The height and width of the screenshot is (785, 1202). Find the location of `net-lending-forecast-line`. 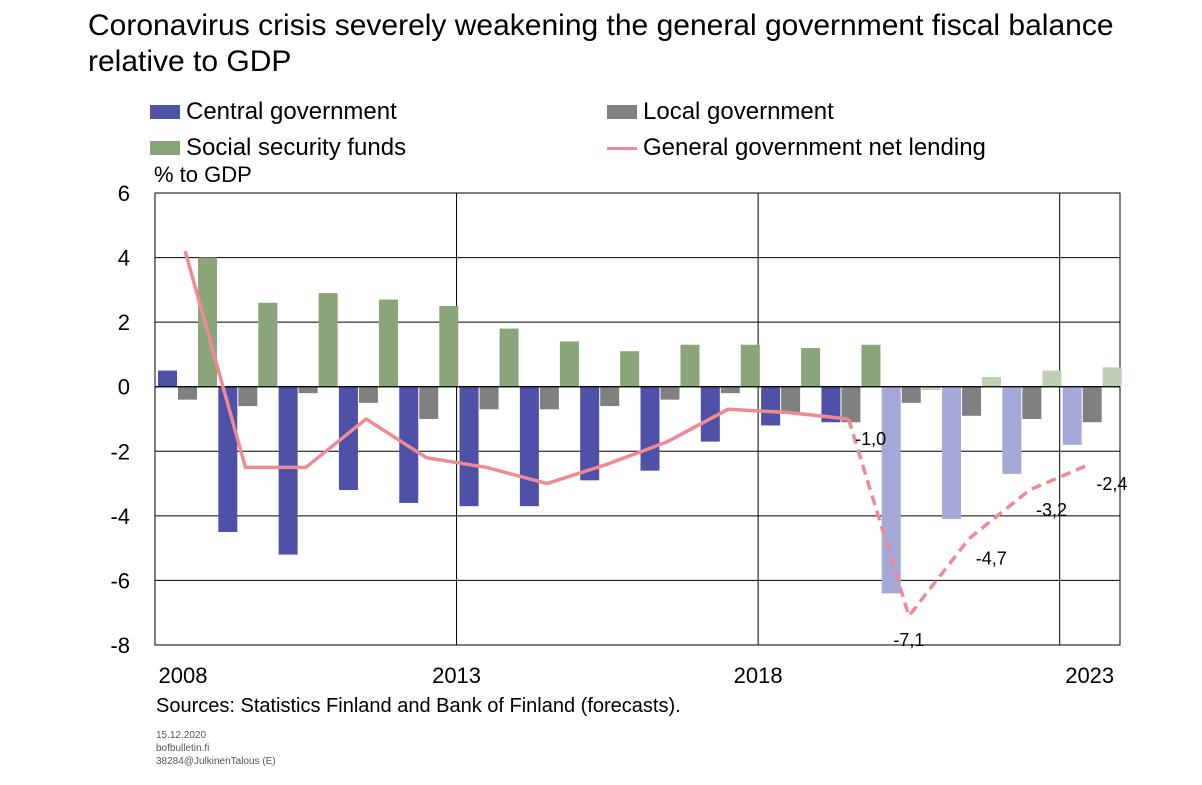

net-lending-forecast-line is located at coordinates (968, 519).